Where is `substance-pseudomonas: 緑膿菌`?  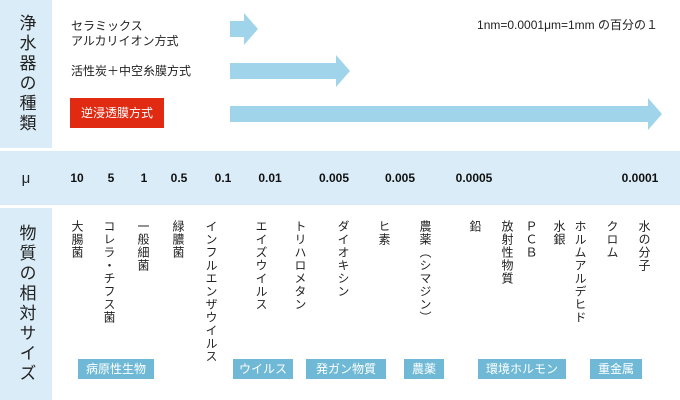 substance-pseudomonas: 緑膿菌 is located at coordinates (178, 239).